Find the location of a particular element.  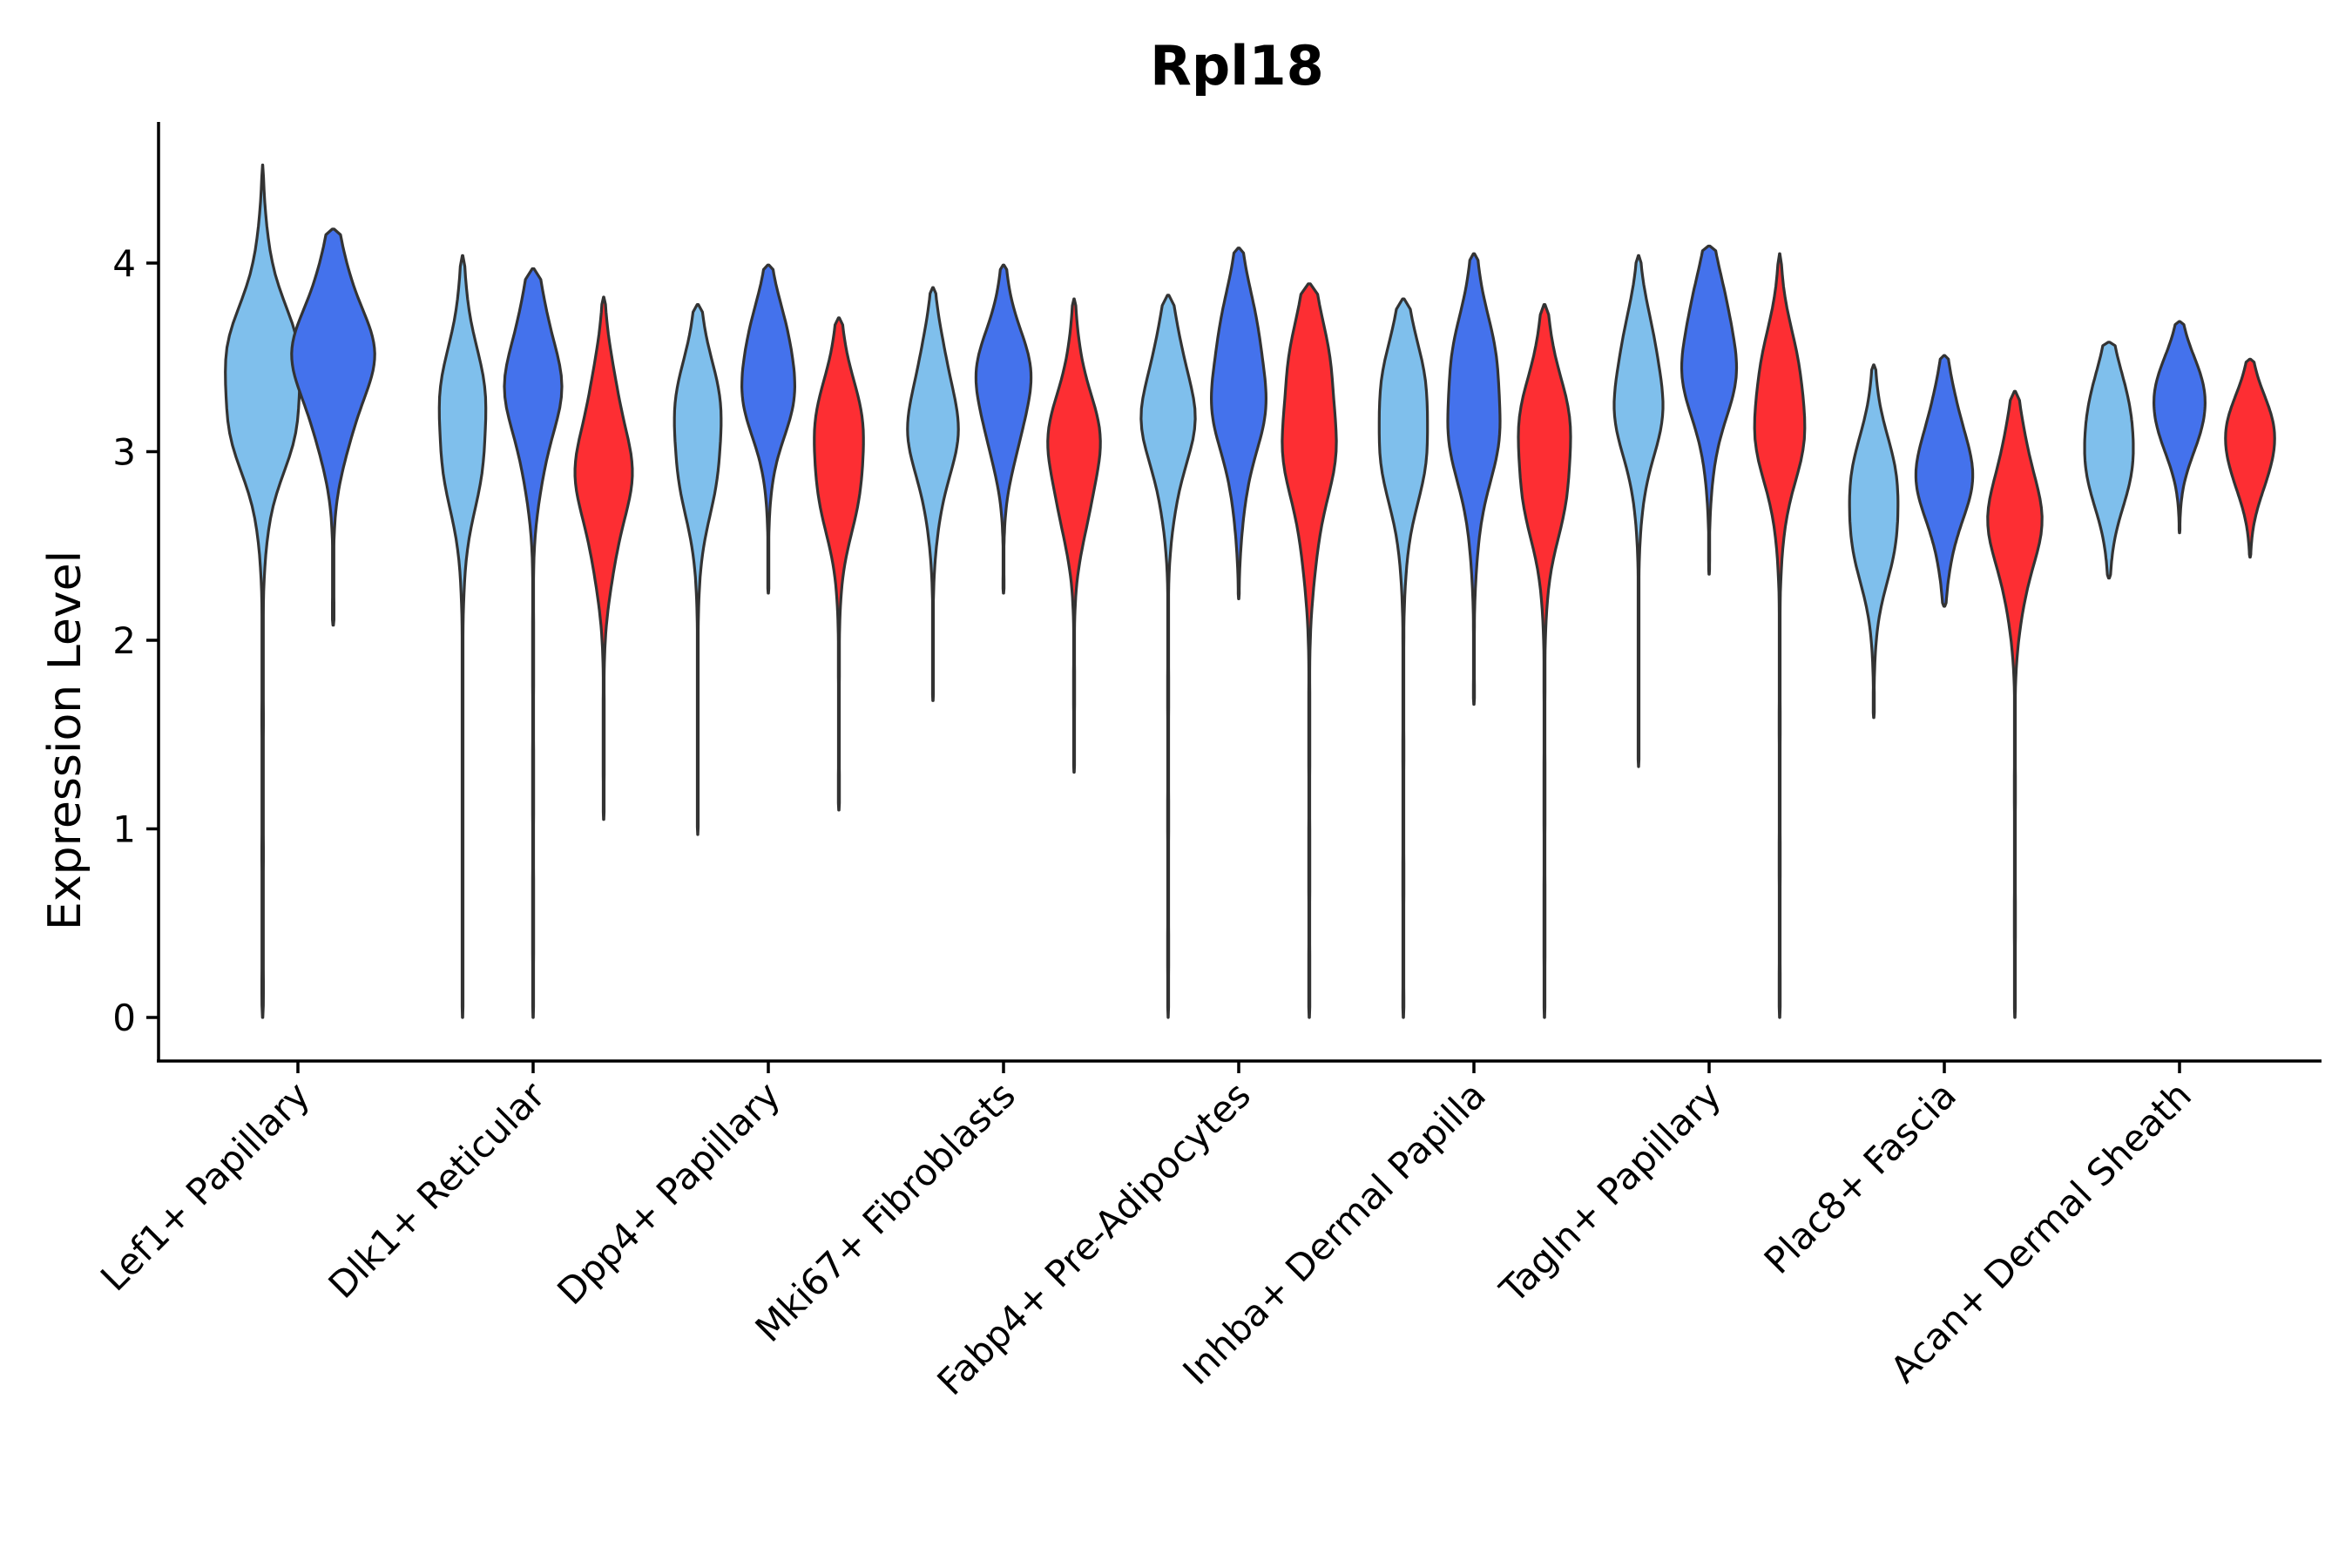

y-tick-label: 2 is located at coordinates (124, 640).